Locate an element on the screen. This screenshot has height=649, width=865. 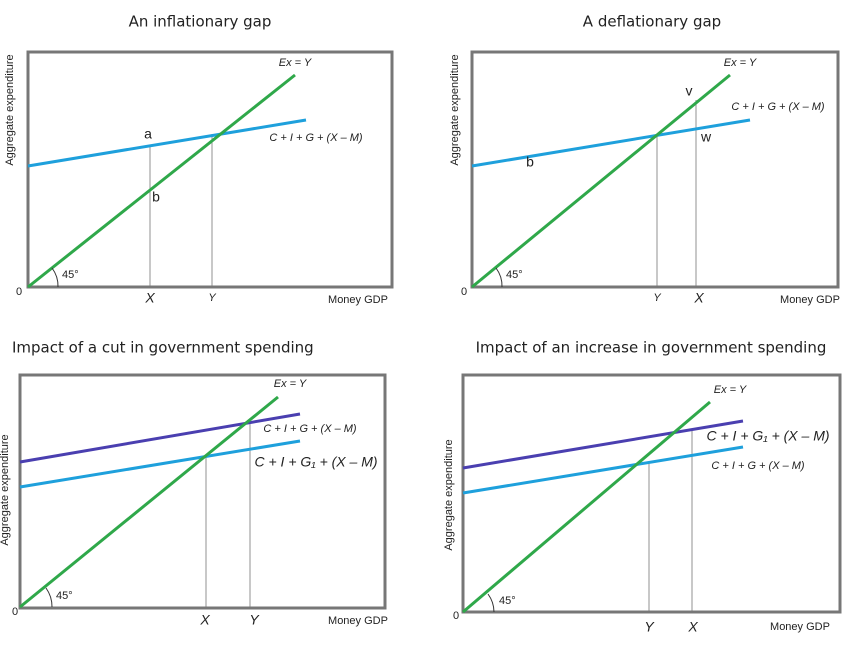
panel-title: Impact of a cut in government spending is located at coordinates (163, 348).